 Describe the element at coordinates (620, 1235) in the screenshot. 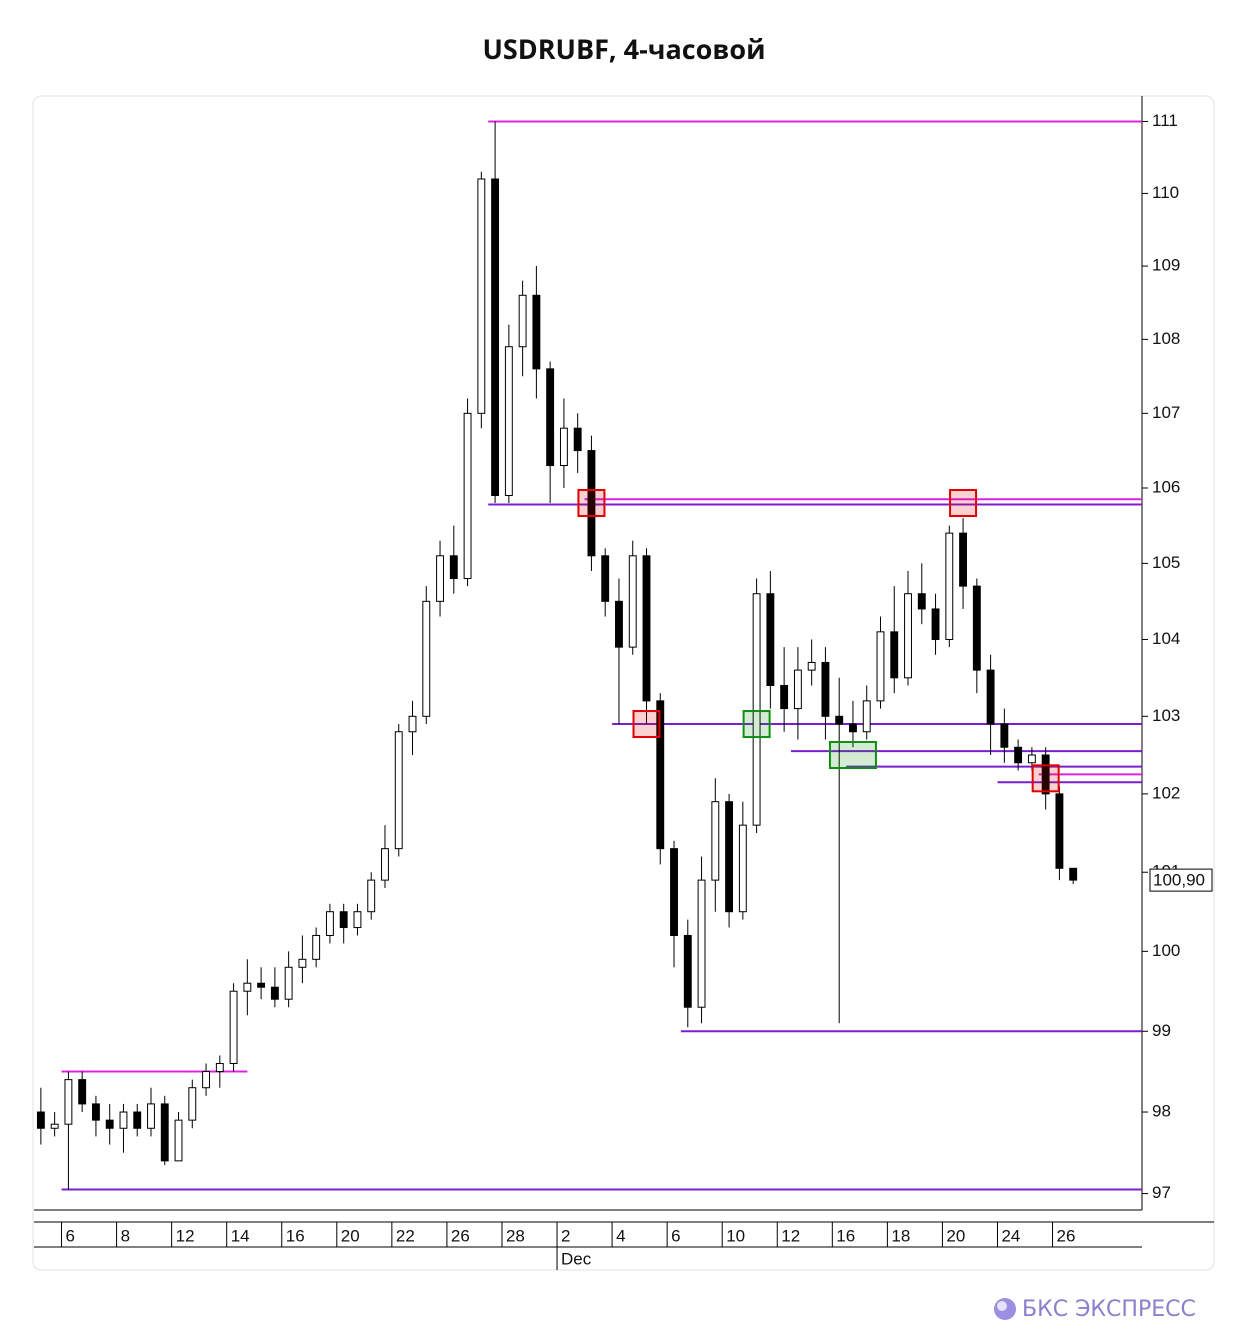

I see `x-tick-label: 4` at that location.